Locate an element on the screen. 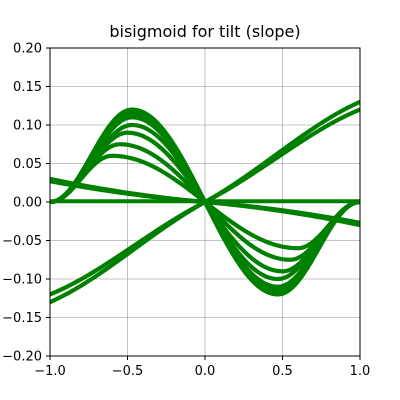 Image resolution: width=400 pixels, height=400 pixels. x-tick-label: 0.0 is located at coordinates (205, 371).